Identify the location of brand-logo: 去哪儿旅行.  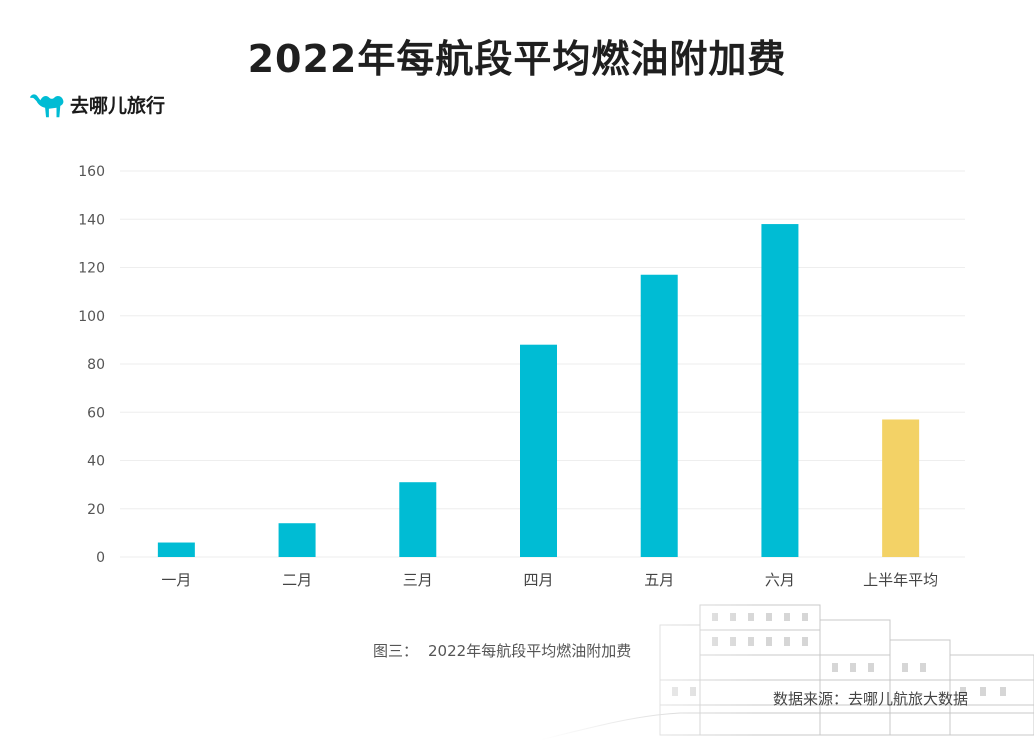
(96, 104).